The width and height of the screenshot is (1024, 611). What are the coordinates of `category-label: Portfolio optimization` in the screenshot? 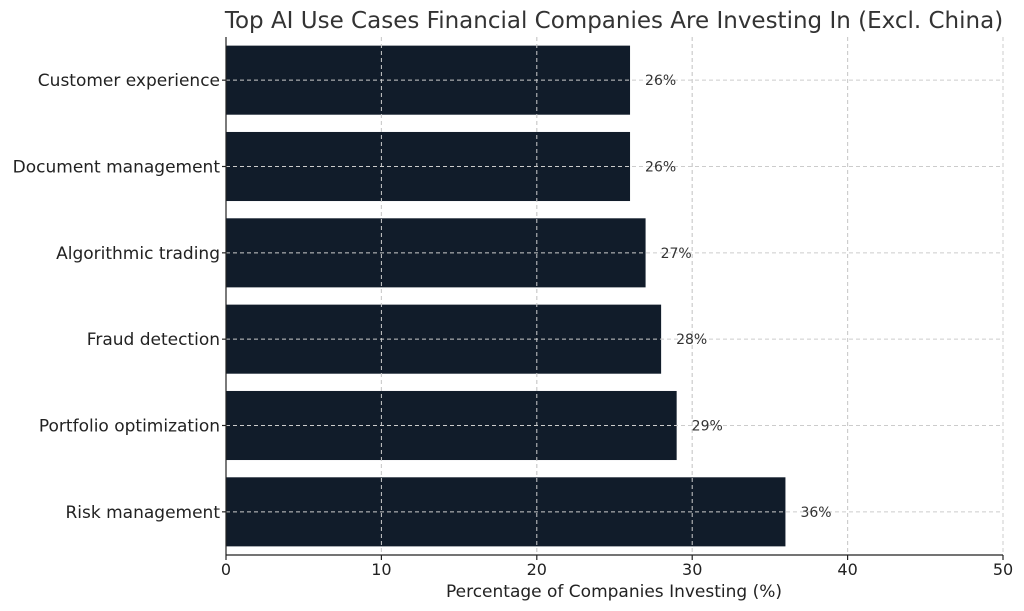 It's located at (129, 427).